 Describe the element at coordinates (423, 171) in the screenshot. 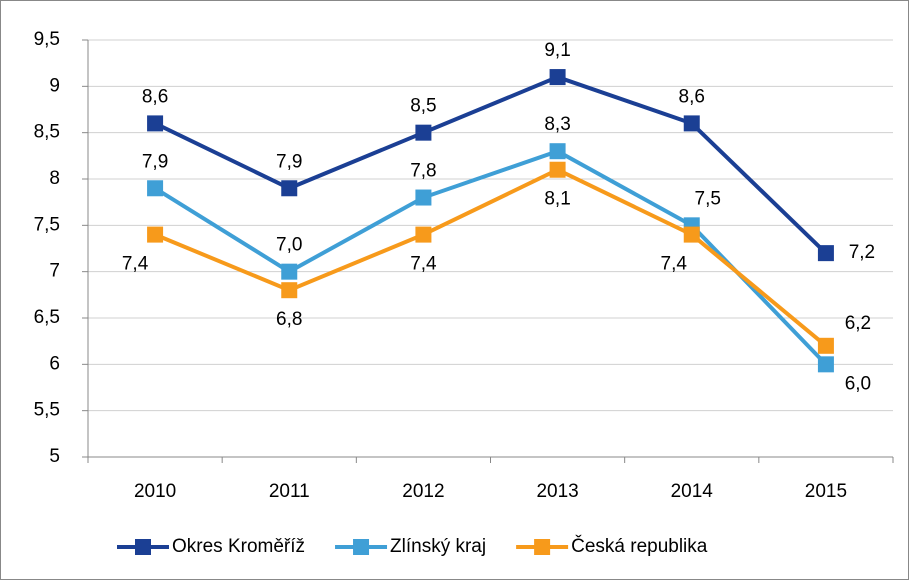

I see `data-label: 7,8` at that location.